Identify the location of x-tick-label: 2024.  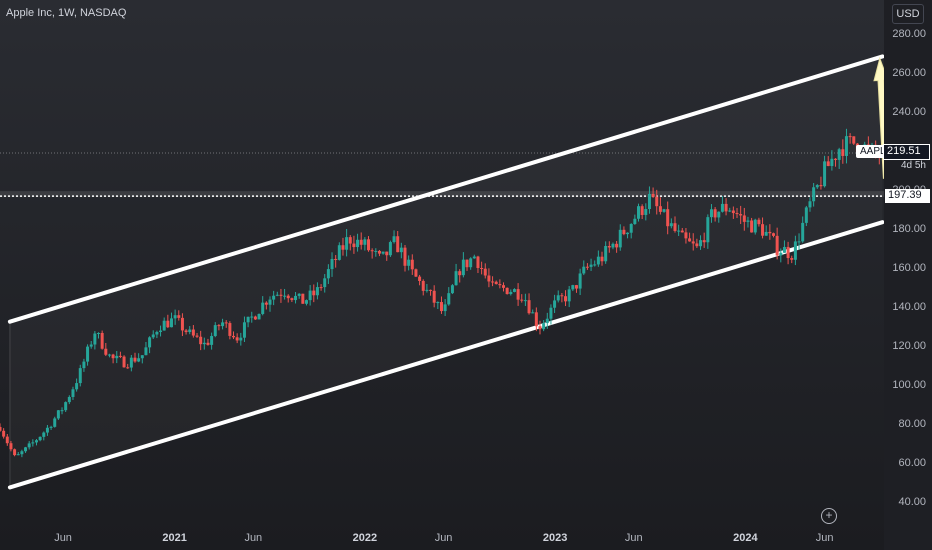
(745, 538).